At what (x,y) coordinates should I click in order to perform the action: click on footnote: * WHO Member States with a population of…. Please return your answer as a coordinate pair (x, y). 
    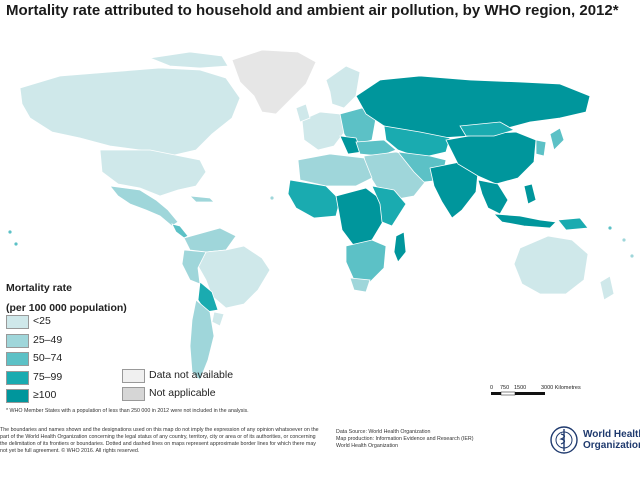
    Looking at the image, I should click on (127, 411).